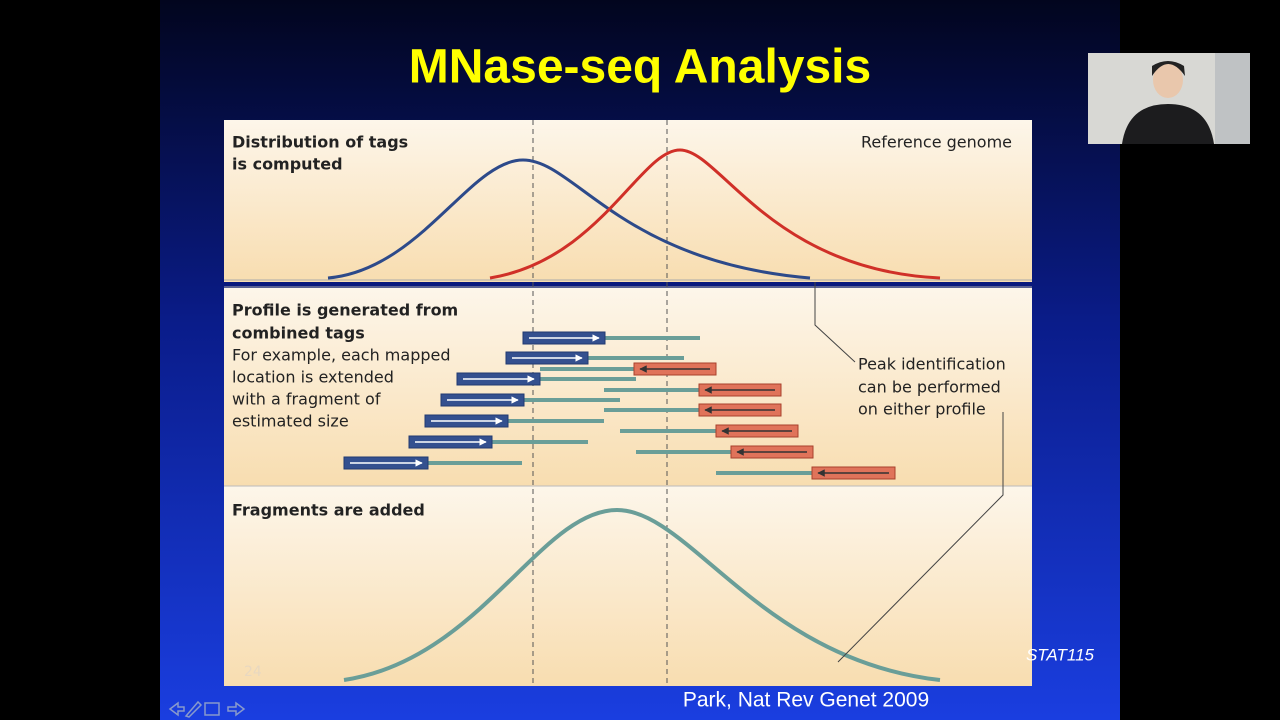  Describe the element at coordinates (806, 700) in the screenshot. I see `citation: Park, Nat Rev Genet 2009` at that location.